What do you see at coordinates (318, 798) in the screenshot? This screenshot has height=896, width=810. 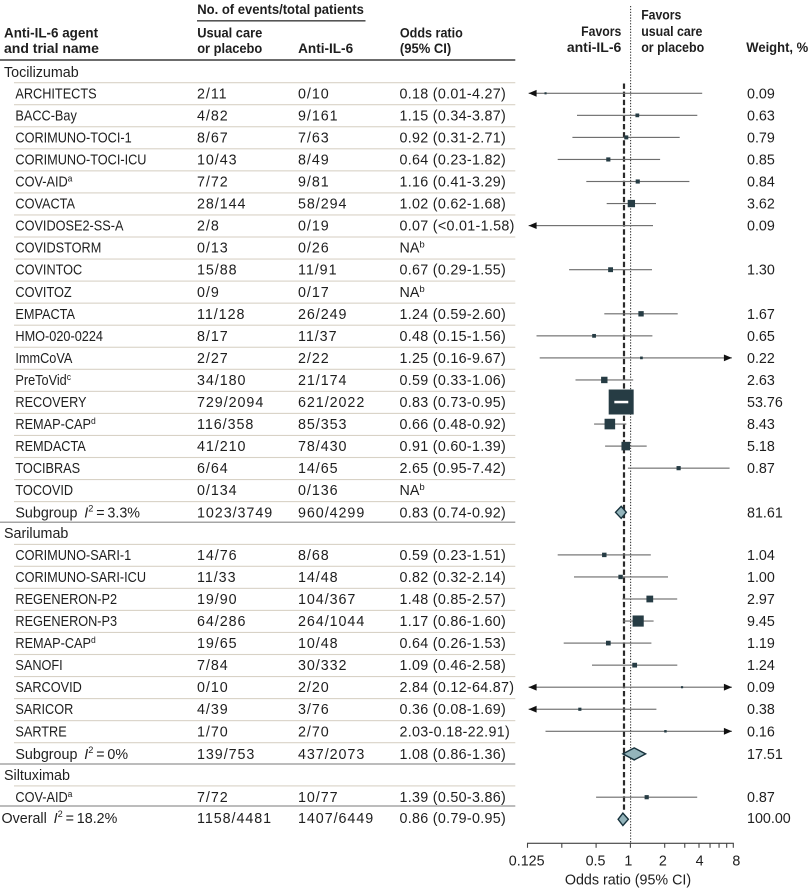 I see `svg-text: 10/77` at bounding box center [318, 798].